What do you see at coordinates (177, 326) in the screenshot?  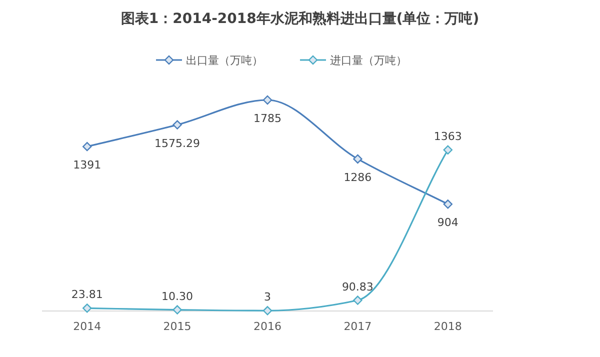 I see `x-tick-label: 2015` at bounding box center [177, 326].